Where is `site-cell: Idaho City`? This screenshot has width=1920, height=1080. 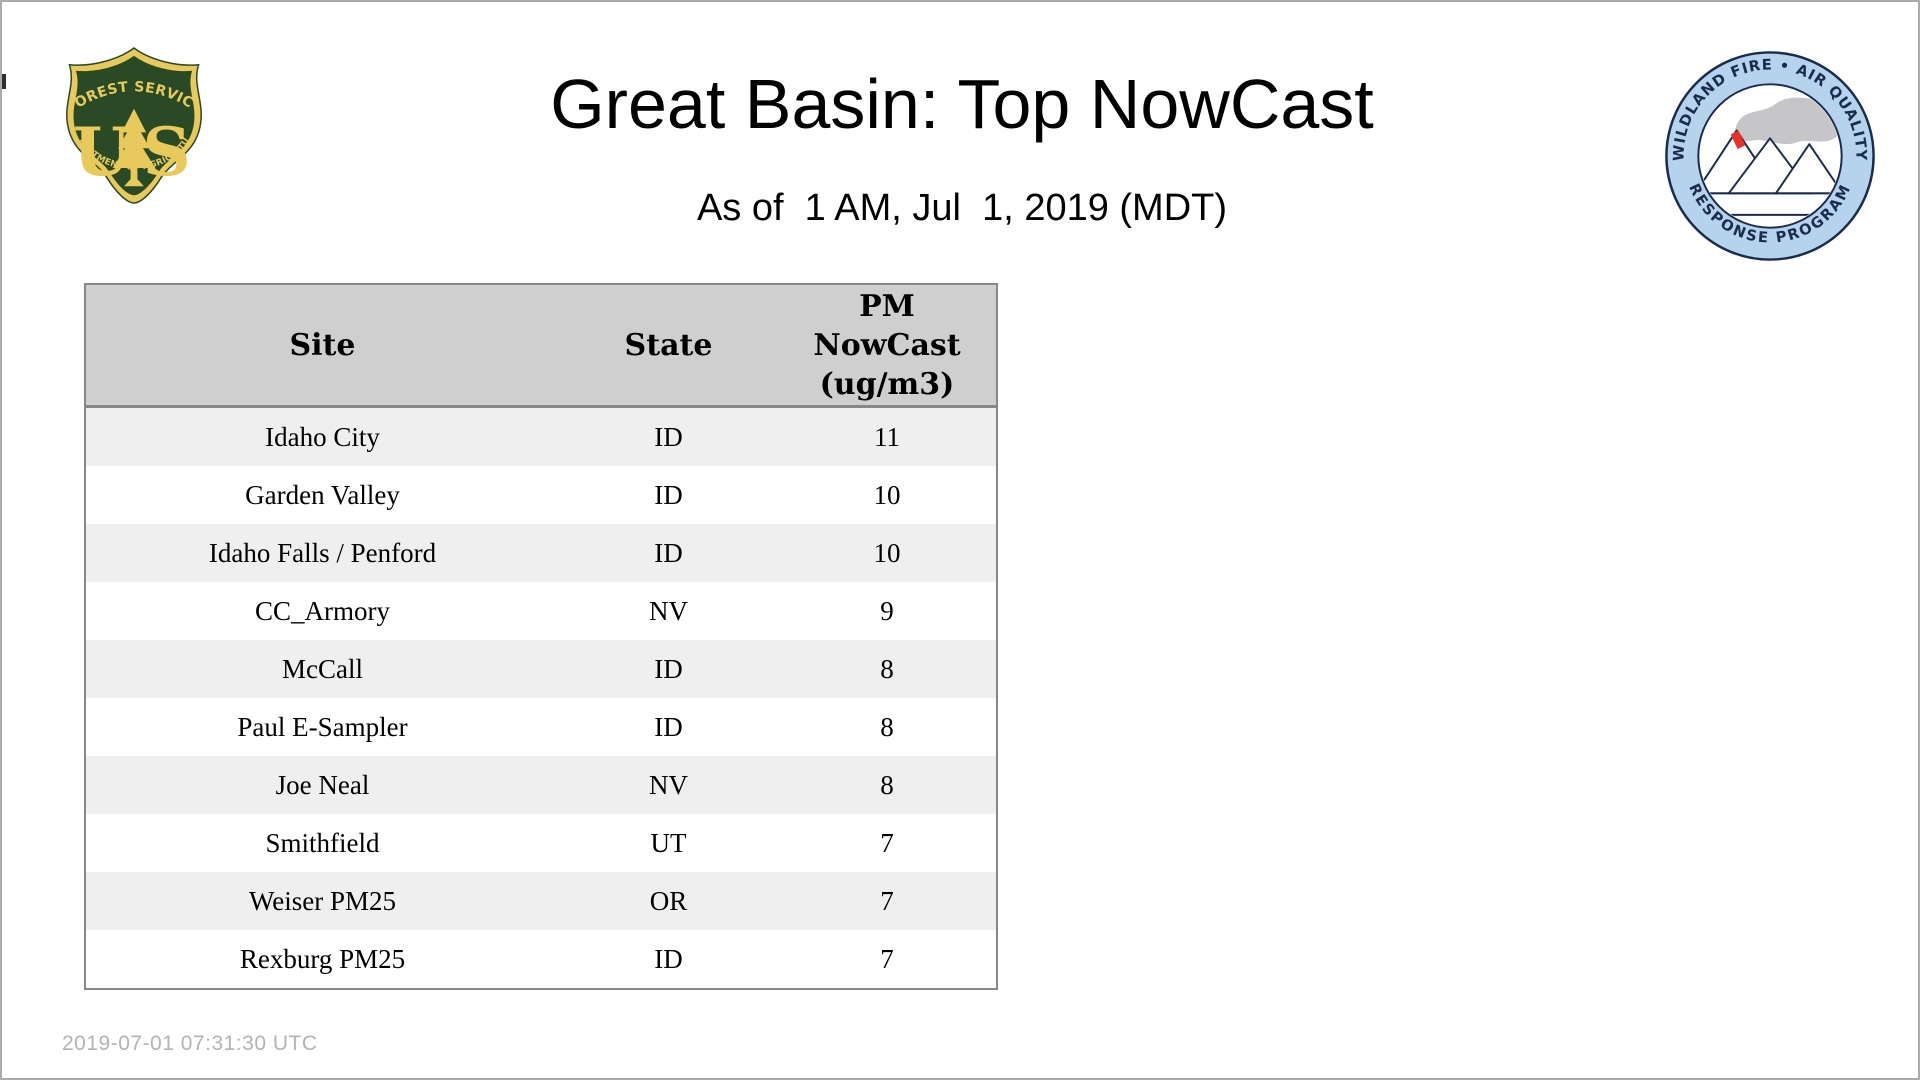
site-cell: Idaho City is located at coordinates (322, 436).